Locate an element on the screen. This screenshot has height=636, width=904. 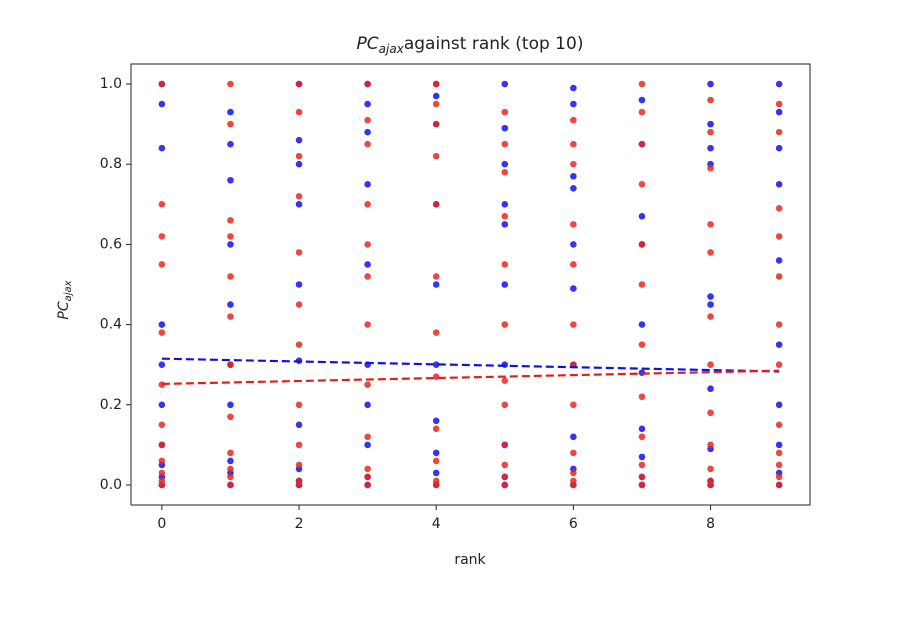
x-tick-label: 8 is located at coordinates (710, 524).